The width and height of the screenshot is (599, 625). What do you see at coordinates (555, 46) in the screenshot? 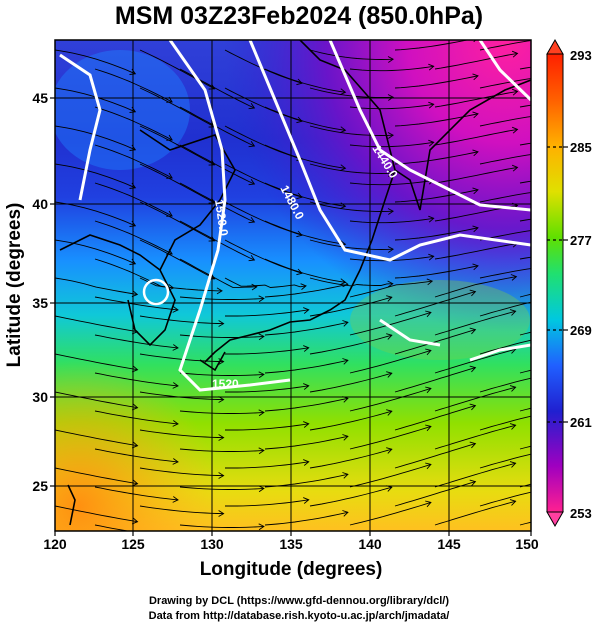
I see `colorbar-top-arrow` at bounding box center [555, 46].